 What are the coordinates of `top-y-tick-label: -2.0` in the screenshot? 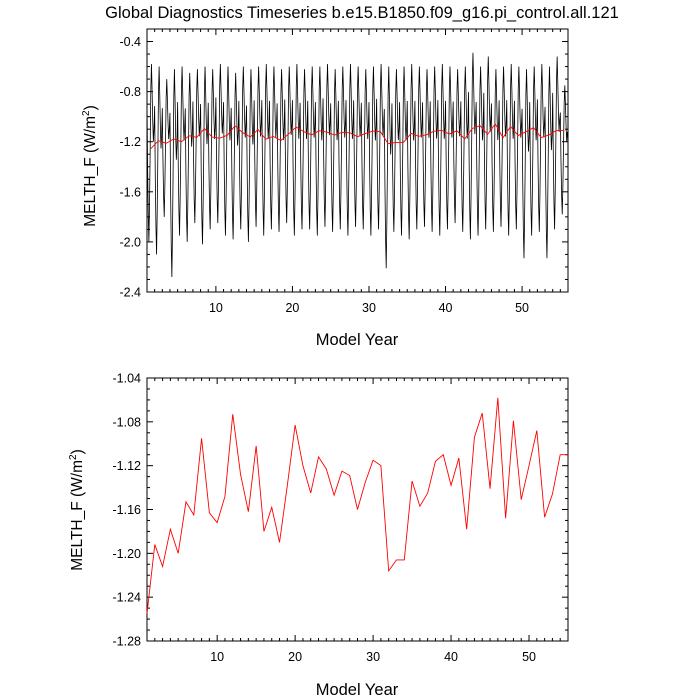 It's located at (130, 242).